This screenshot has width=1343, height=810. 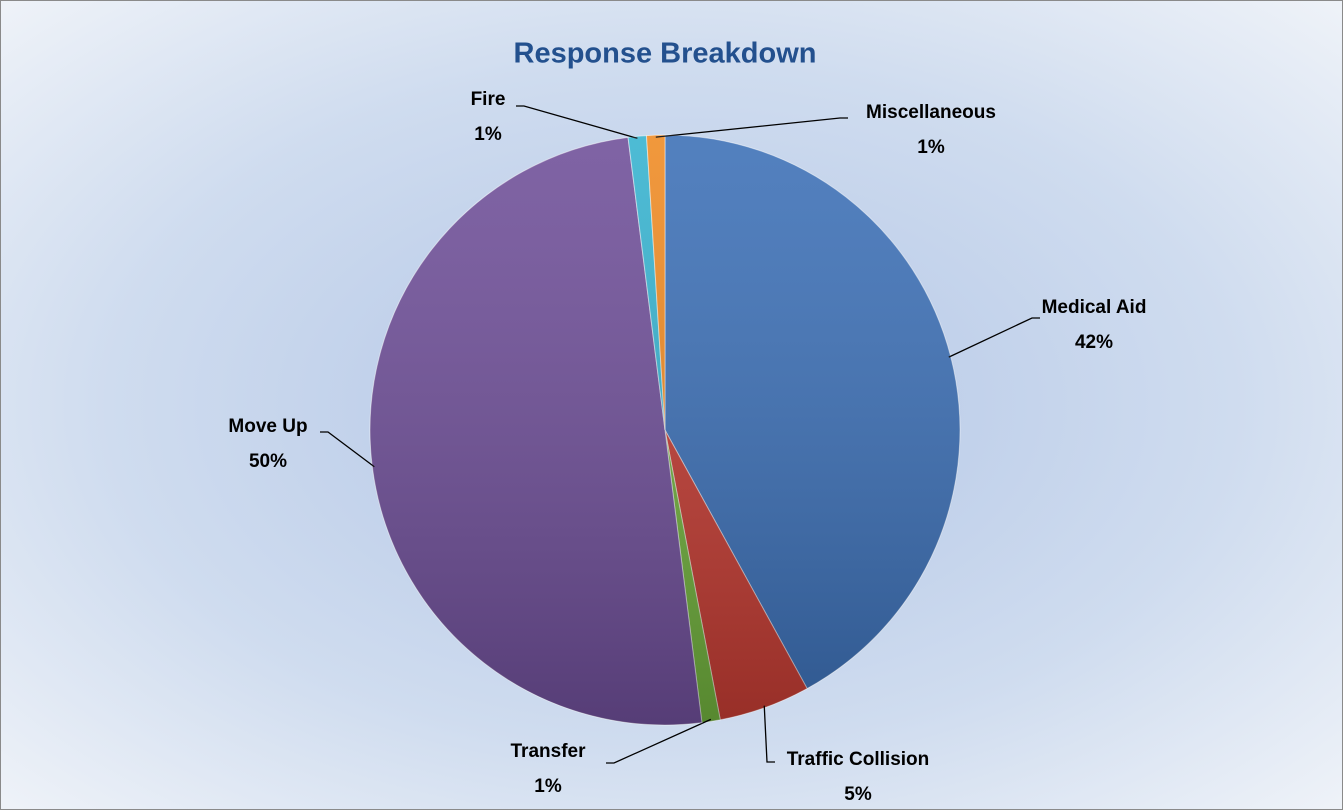 I want to click on slice-value-label: 50%, so click(x=268, y=461).